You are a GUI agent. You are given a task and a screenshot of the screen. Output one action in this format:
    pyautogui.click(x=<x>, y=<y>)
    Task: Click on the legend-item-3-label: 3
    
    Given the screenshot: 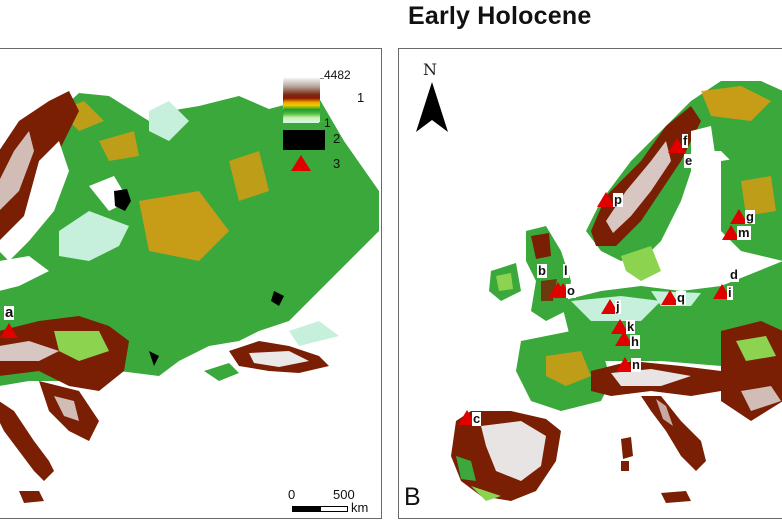 What is the action you would take?
    pyautogui.click(x=337, y=163)
    